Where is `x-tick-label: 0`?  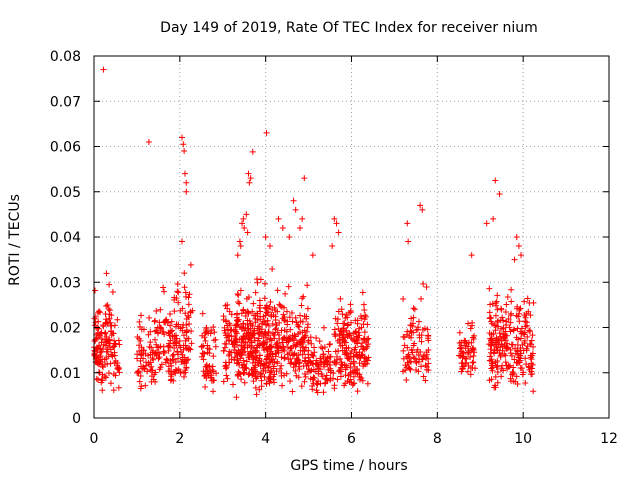 x-tick-label: 0 is located at coordinates (94, 439).